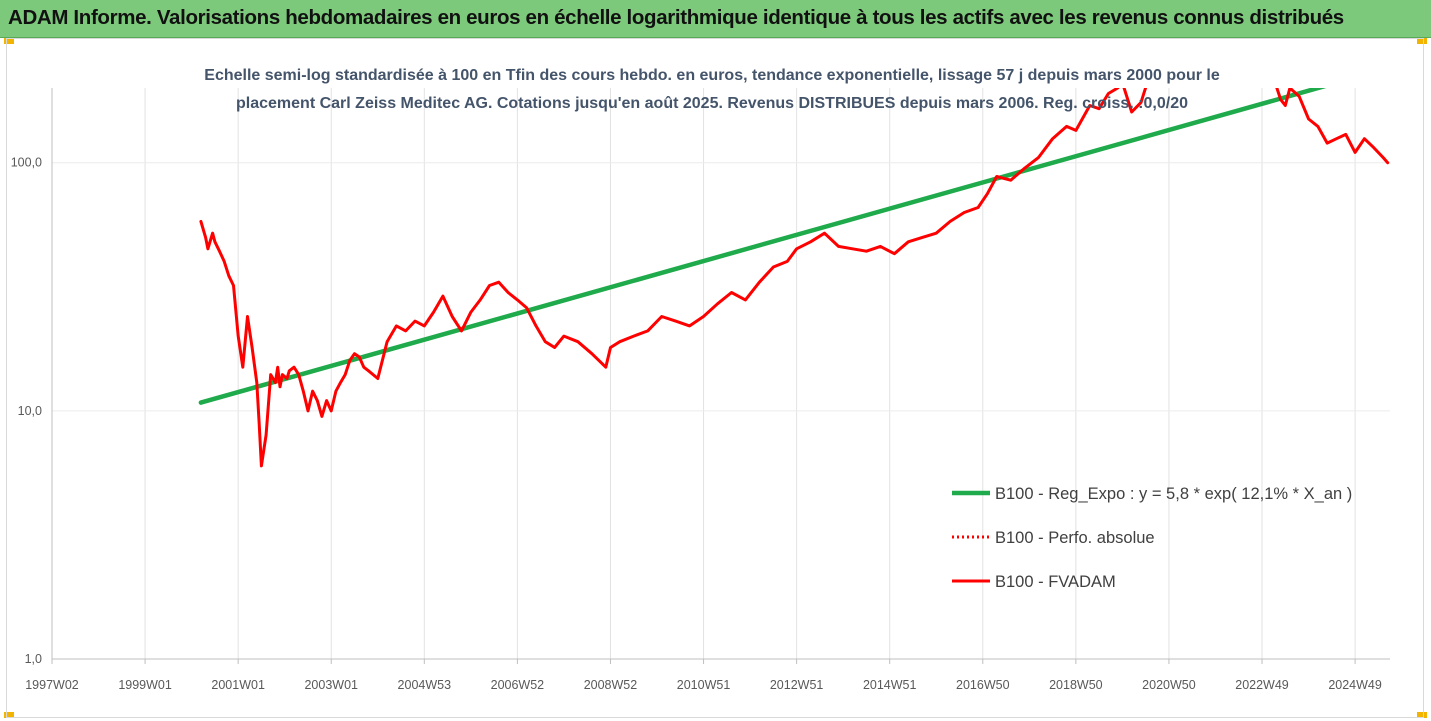  I want to click on corner-accent-top-left, so click(9, 41).